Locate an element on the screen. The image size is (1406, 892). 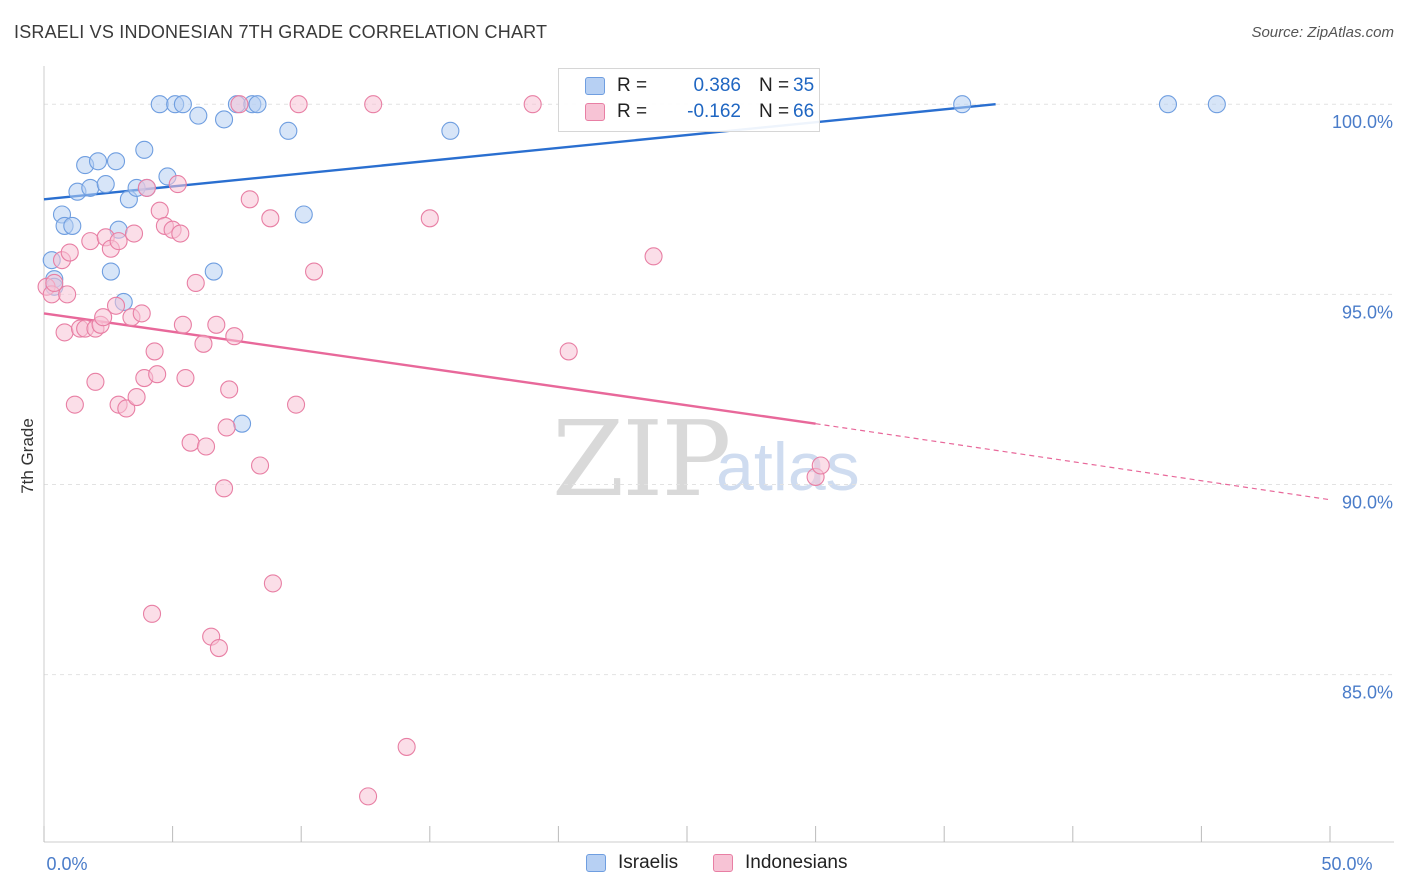
israelis-trend-line is located at coordinates (519, 152).